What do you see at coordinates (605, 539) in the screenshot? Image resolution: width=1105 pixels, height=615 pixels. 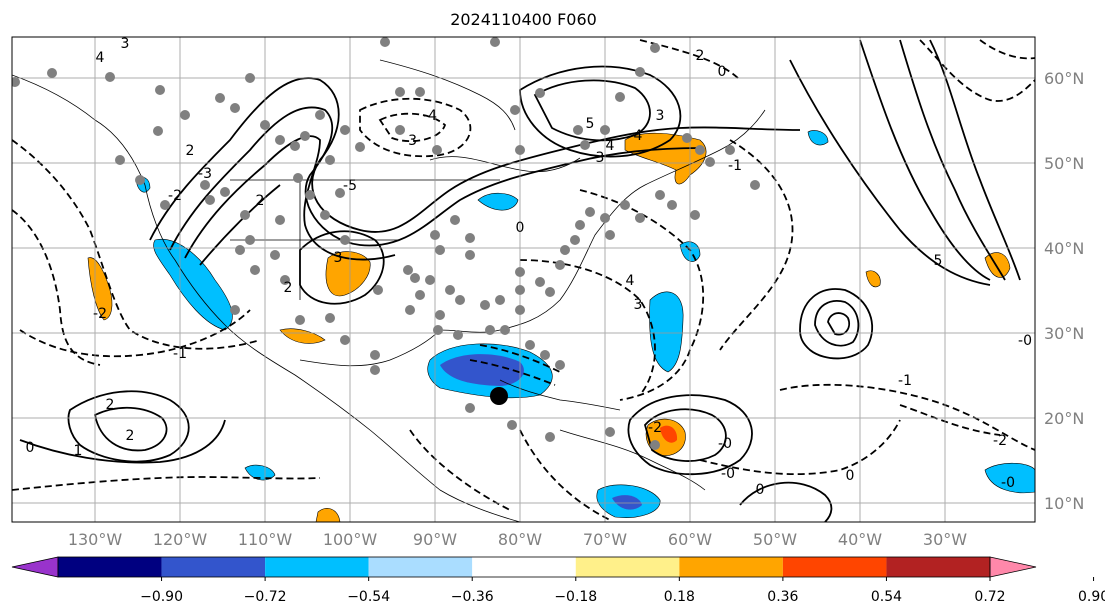 I see `lon-tick-label: 70°W` at bounding box center [605, 539].